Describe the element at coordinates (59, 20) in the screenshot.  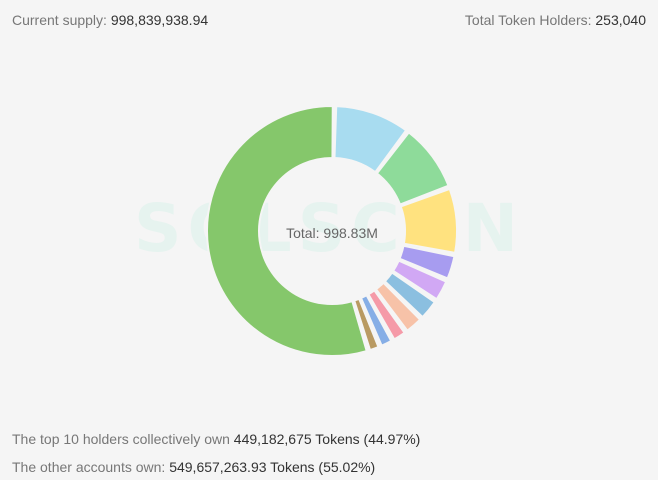
I see `current-supply-label: Current supply:` at that location.